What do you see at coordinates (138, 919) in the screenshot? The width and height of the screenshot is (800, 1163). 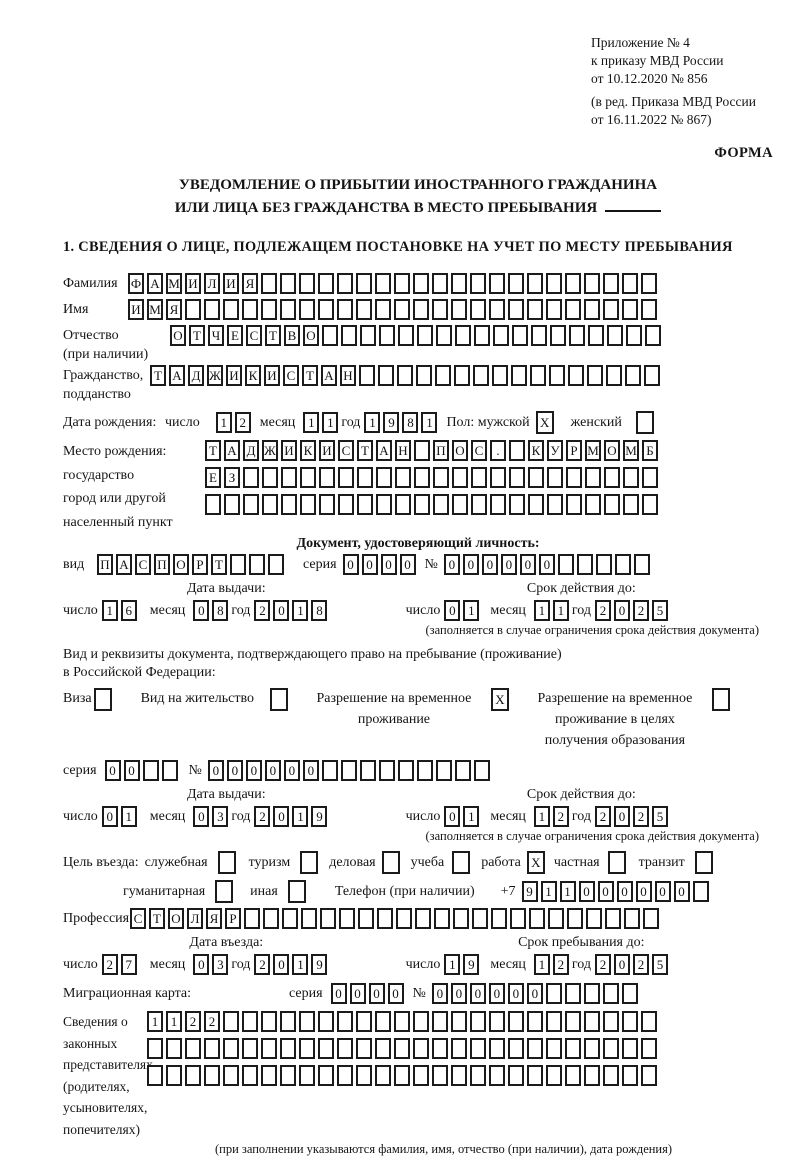 I see `form-cell: С` at bounding box center [138, 919].